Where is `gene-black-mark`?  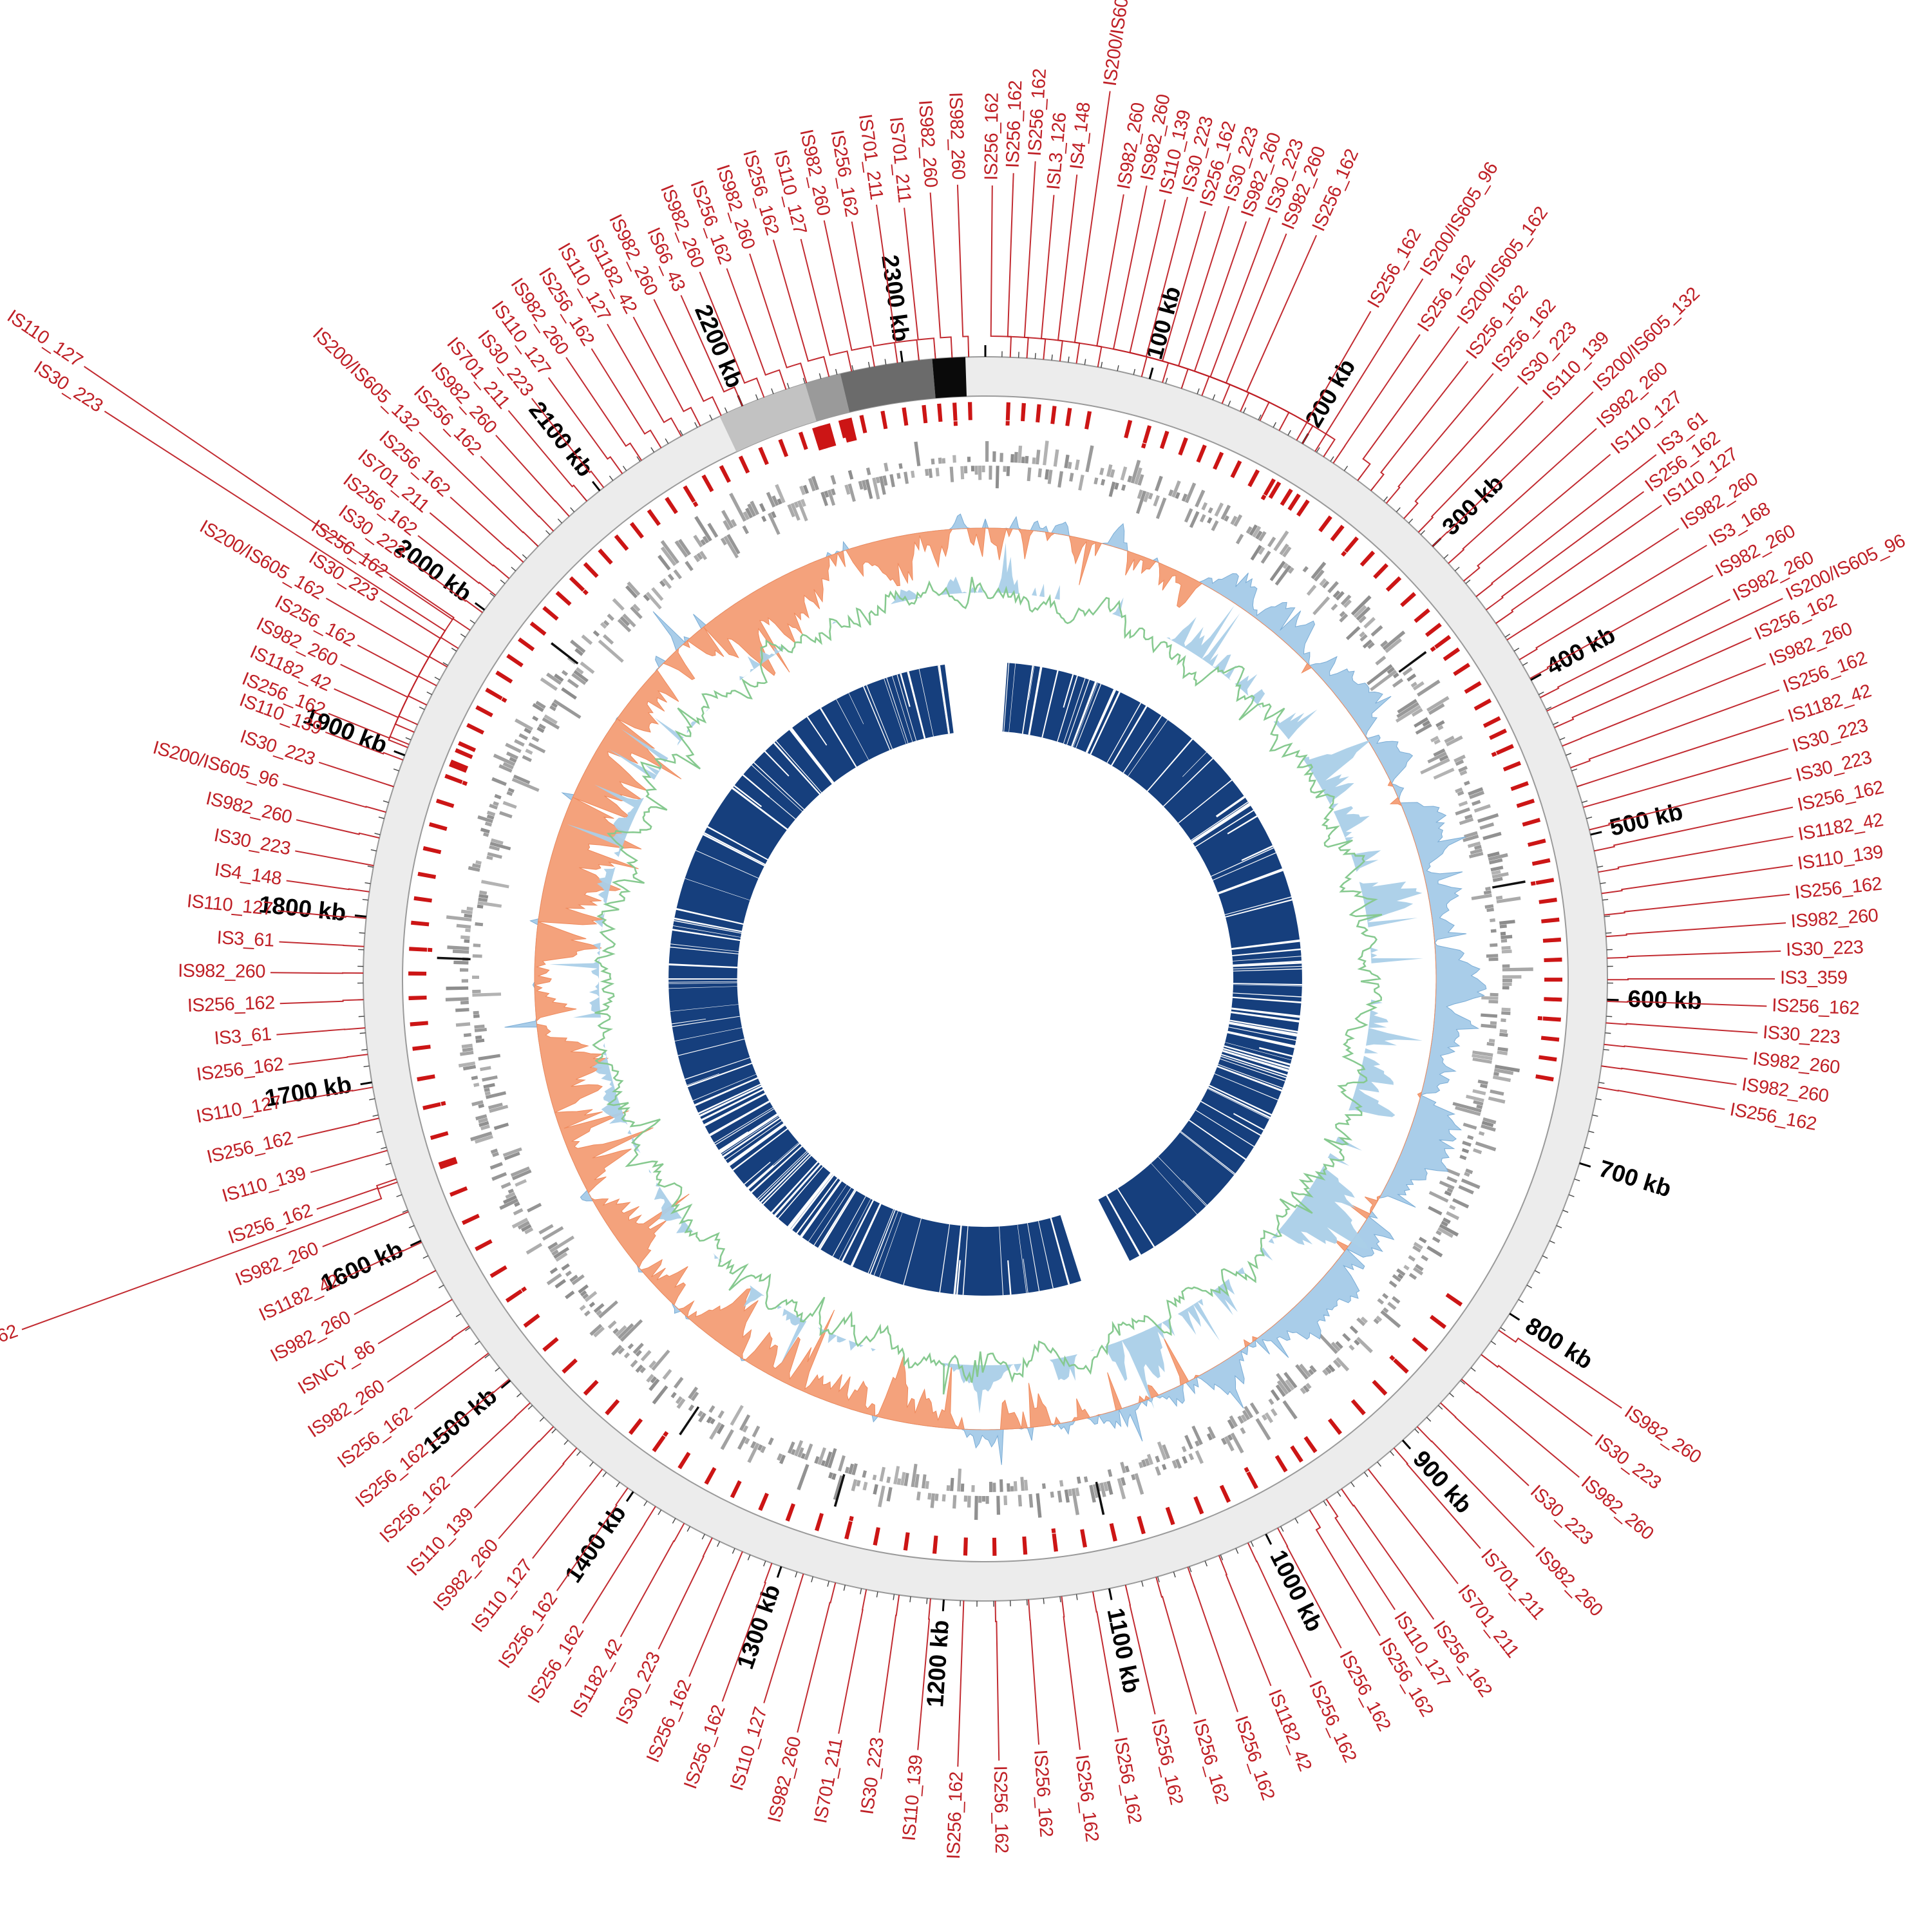
gene-black-mark is located at coordinates (454, 958).